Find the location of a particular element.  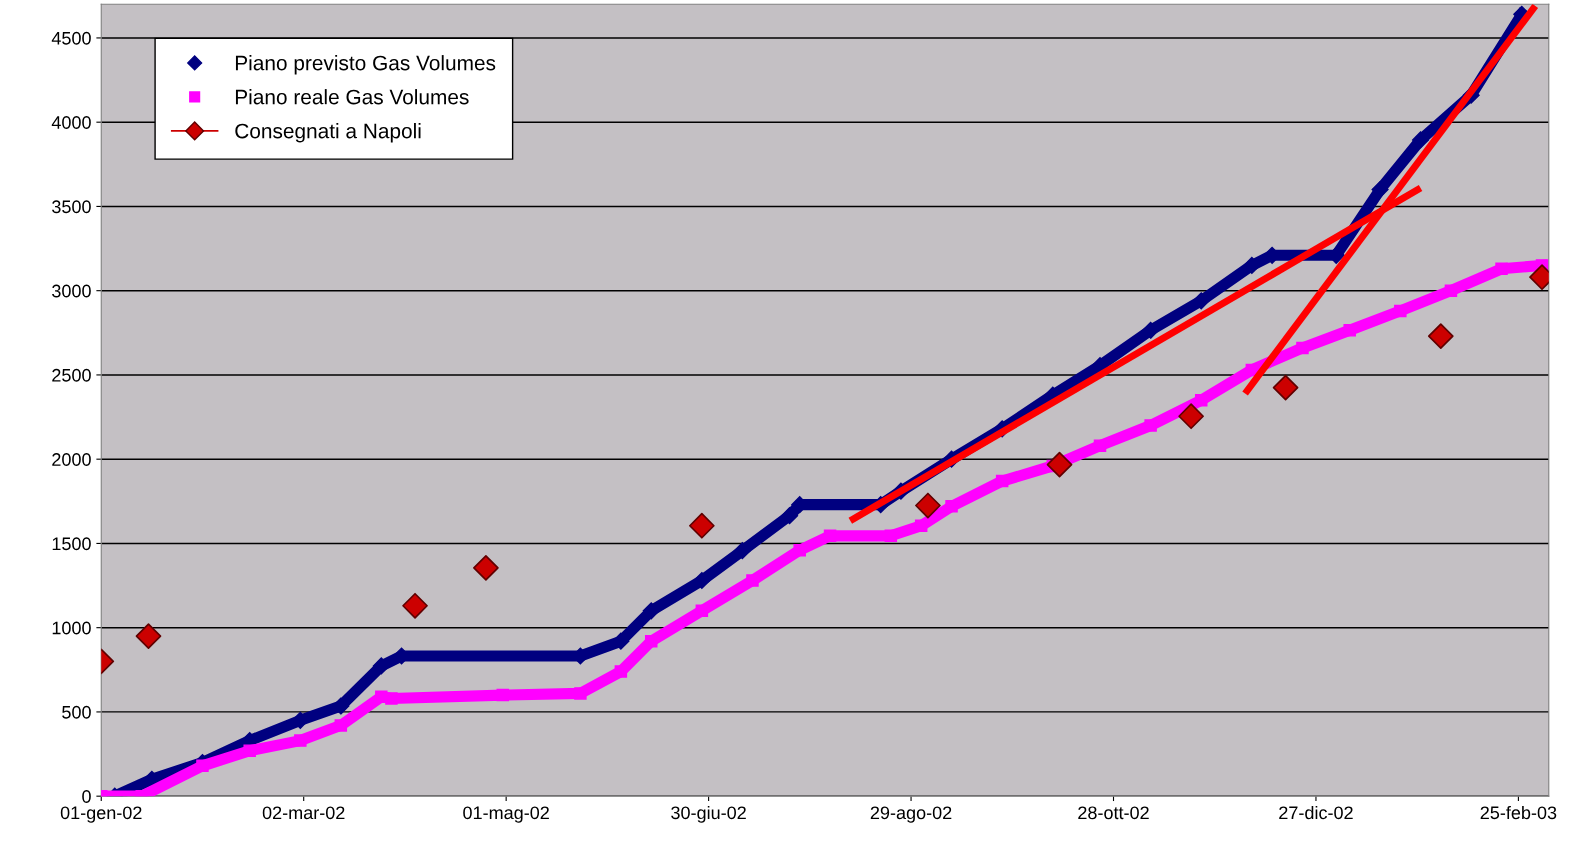

x-tick-label: 27-dic-02 is located at coordinates (1316, 812).